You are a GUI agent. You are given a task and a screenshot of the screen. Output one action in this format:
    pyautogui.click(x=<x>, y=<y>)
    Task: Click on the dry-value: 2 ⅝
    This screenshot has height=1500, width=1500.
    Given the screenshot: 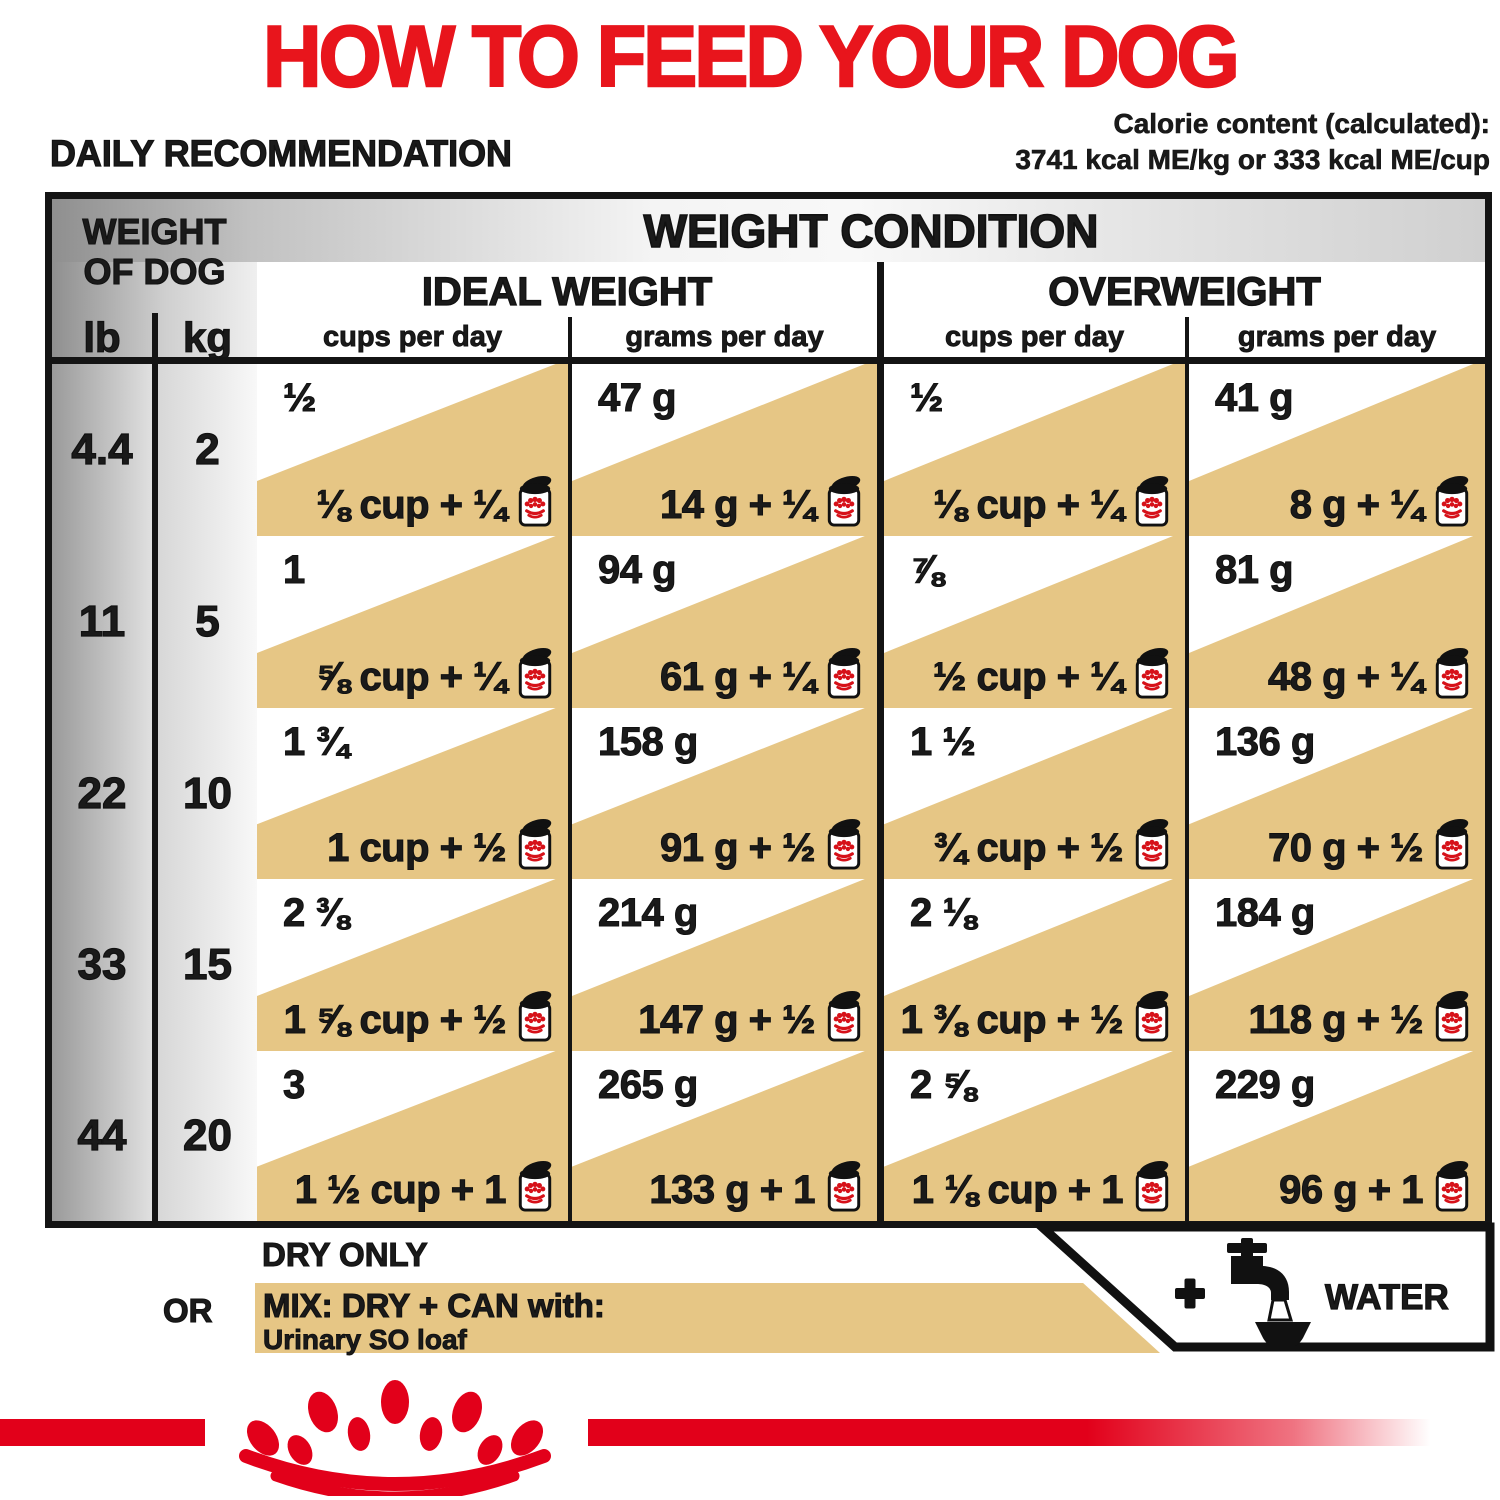 What is the action you would take?
    pyautogui.click(x=942, y=1085)
    